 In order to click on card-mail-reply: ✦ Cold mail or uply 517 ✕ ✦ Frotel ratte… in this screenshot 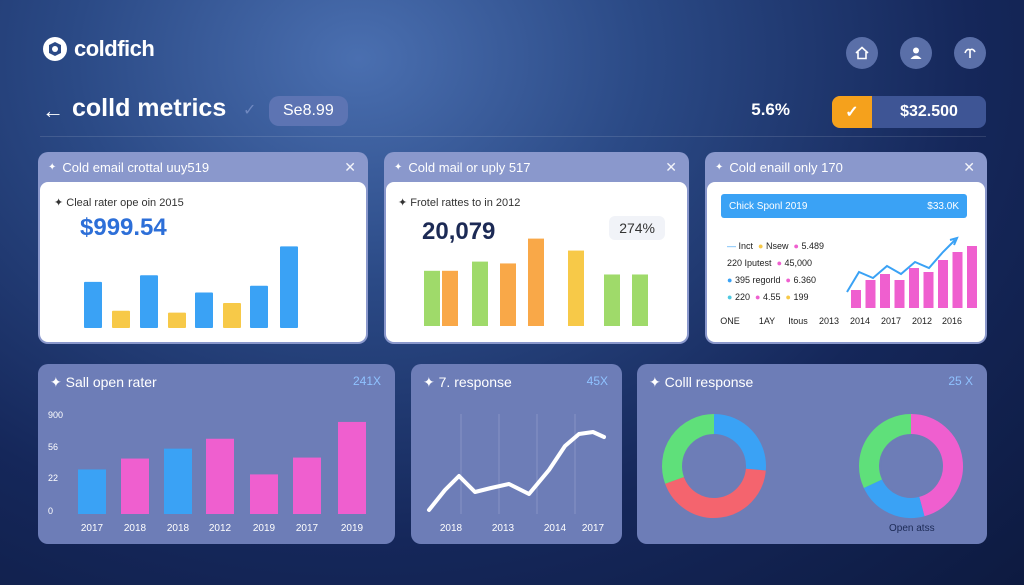, I will do `click(536, 248)`.